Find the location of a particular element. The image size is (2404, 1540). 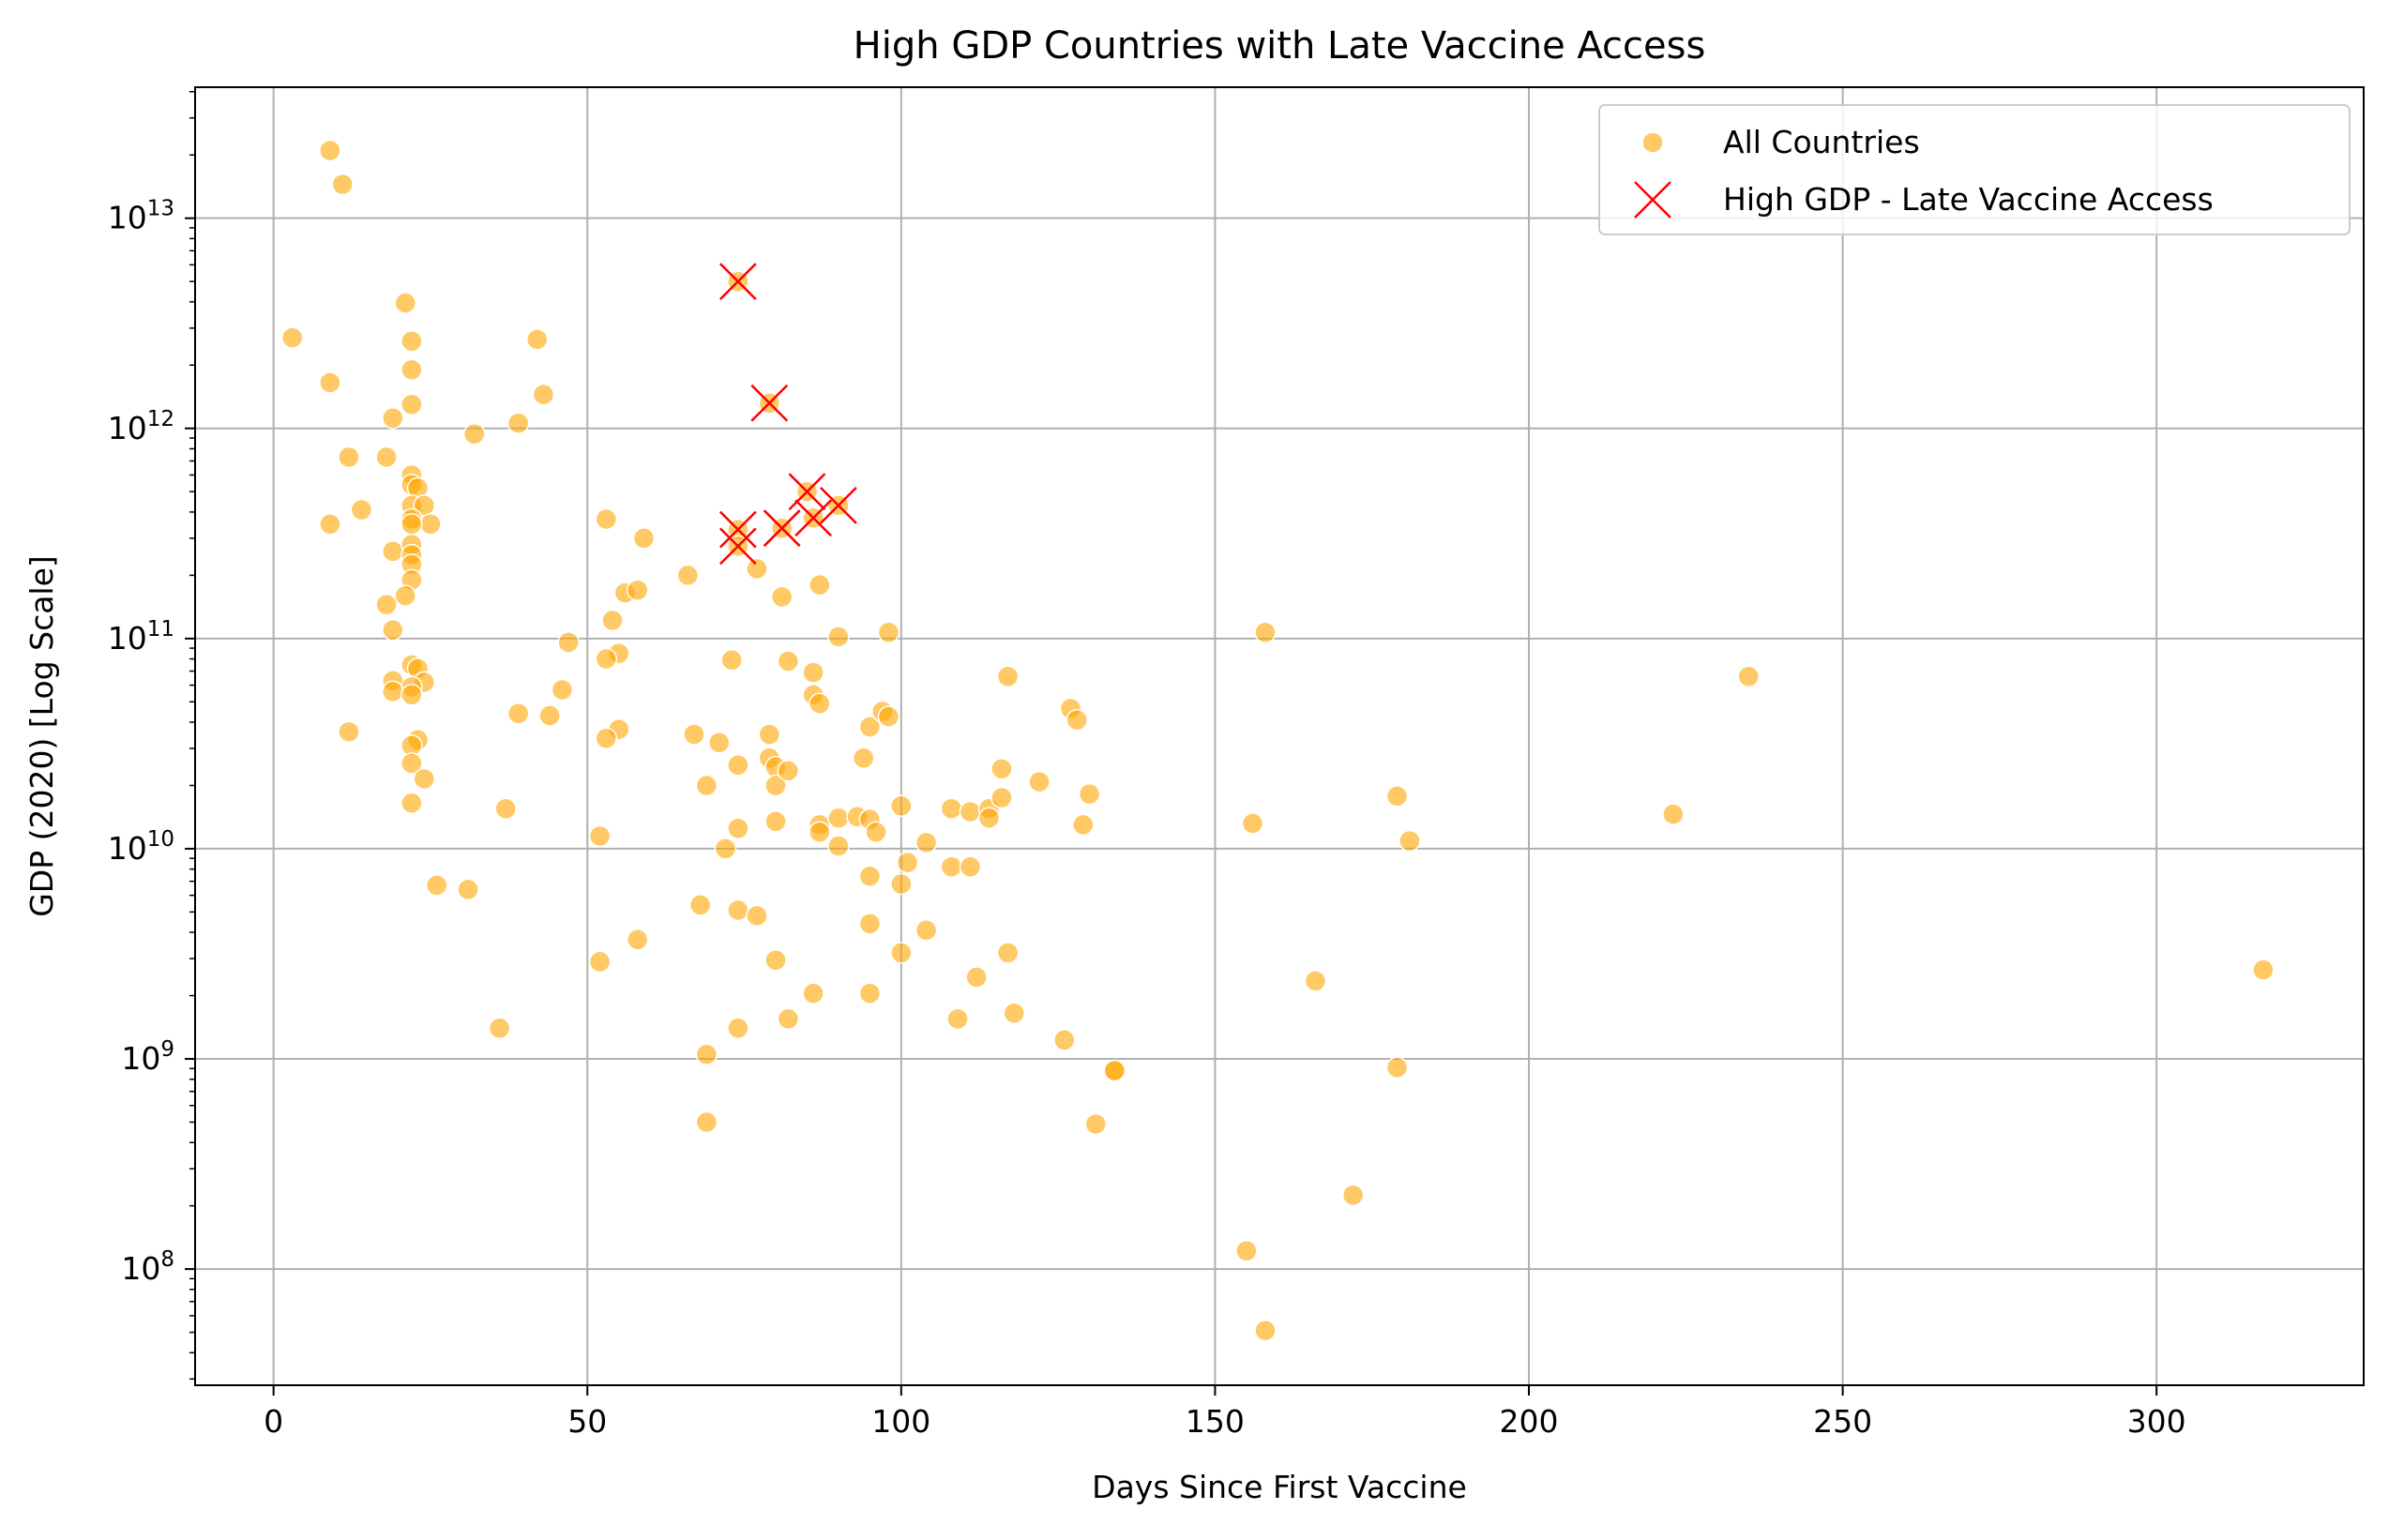

legend-label-all-countries: All Countries is located at coordinates (1821, 142).